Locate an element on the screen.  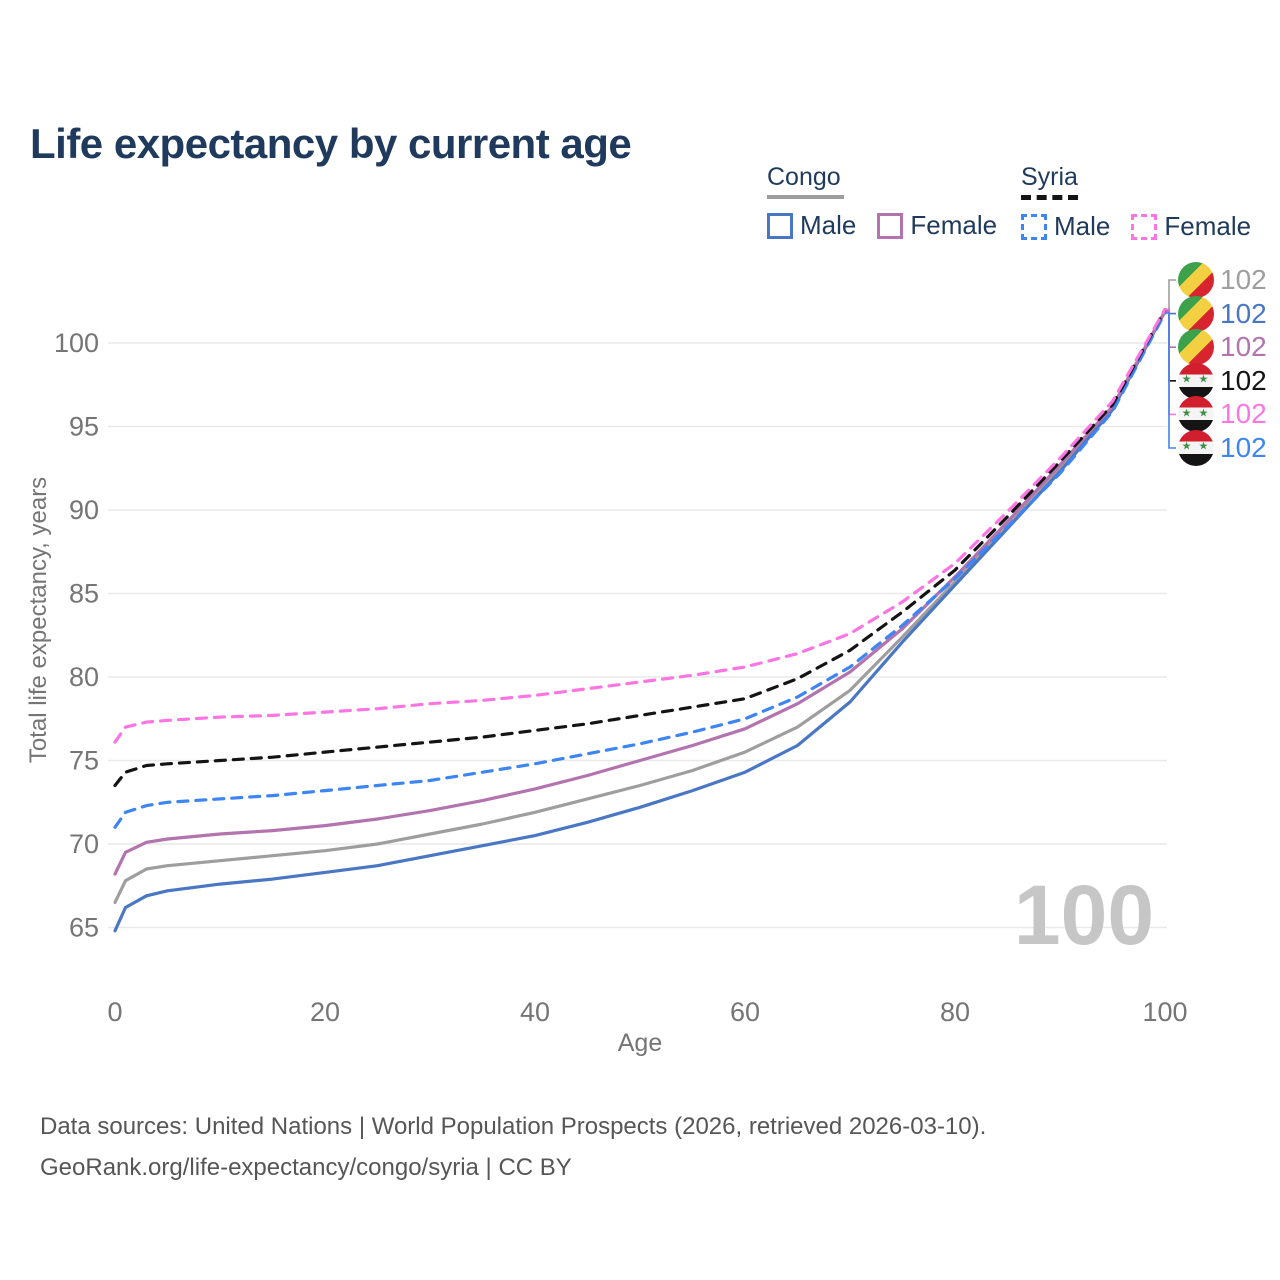
x-tick-label: 20 is located at coordinates (325, 1012).